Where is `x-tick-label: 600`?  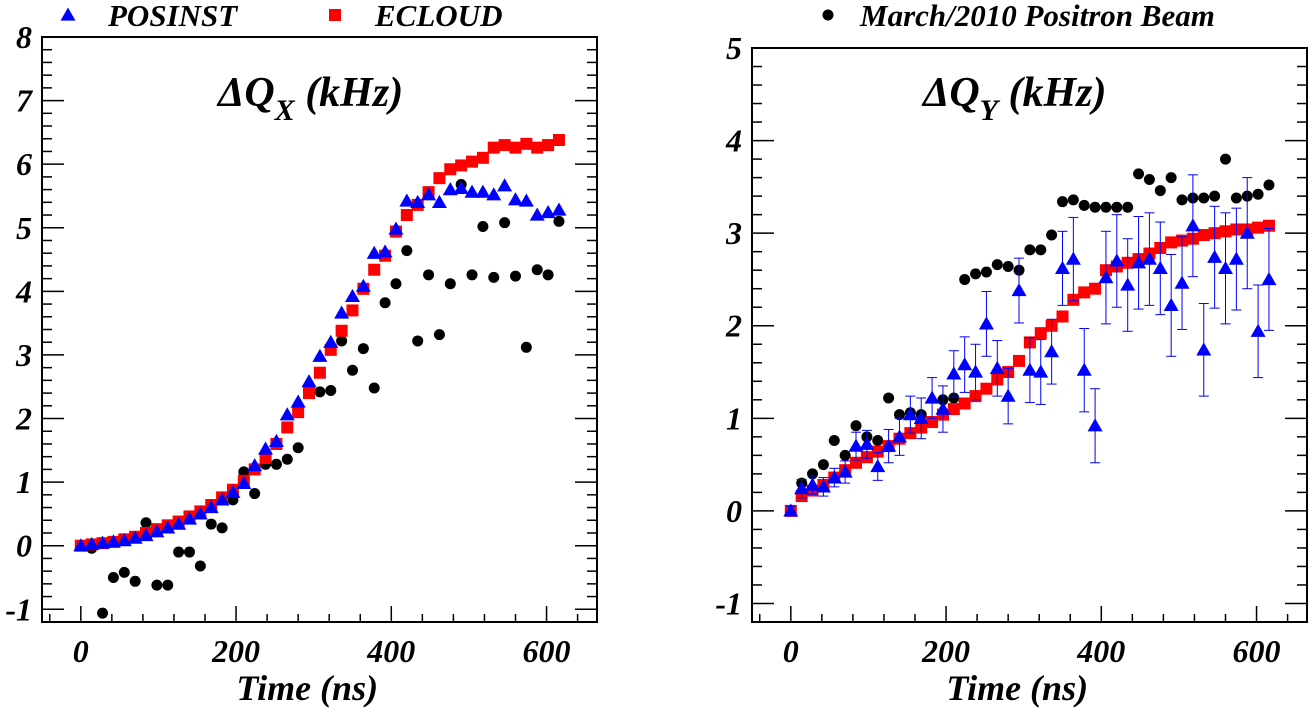 x-tick-label: 600 is located at coordinates (1257, 651).